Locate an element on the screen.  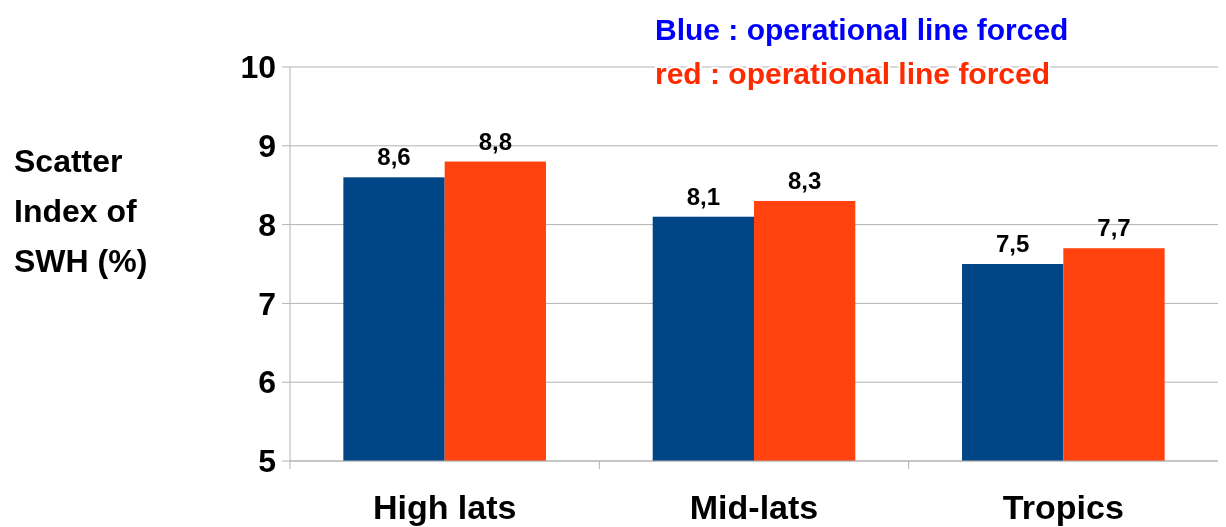
text: Blue : operational line forced is located at coordinates (862, 29).